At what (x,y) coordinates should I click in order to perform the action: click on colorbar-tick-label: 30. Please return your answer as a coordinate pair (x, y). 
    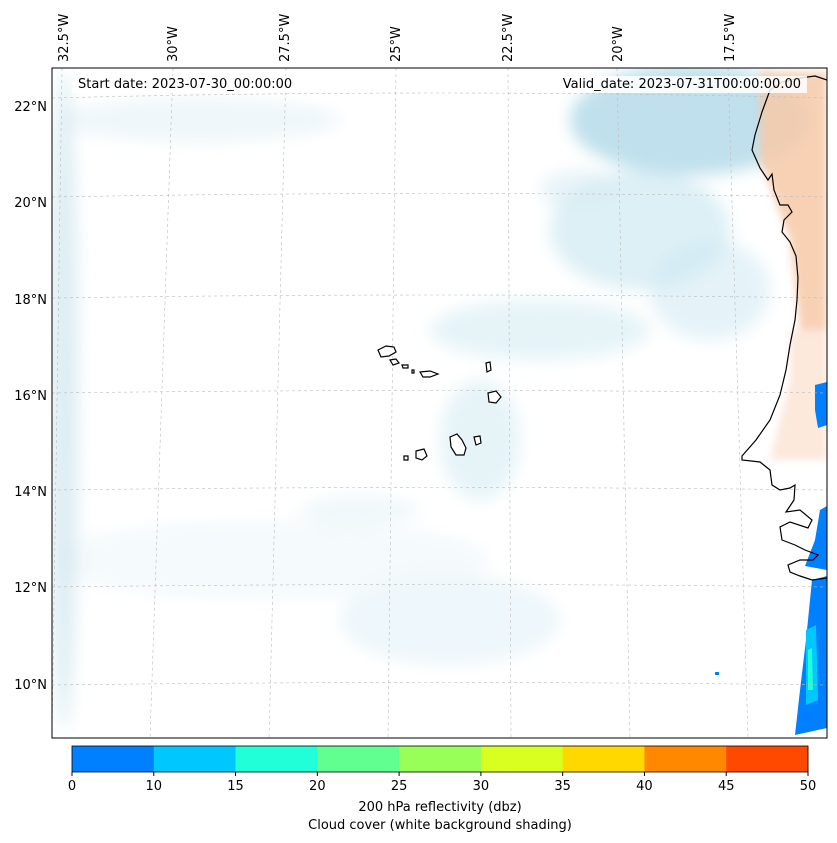
    Looking at the image, I should click on (481, 786).